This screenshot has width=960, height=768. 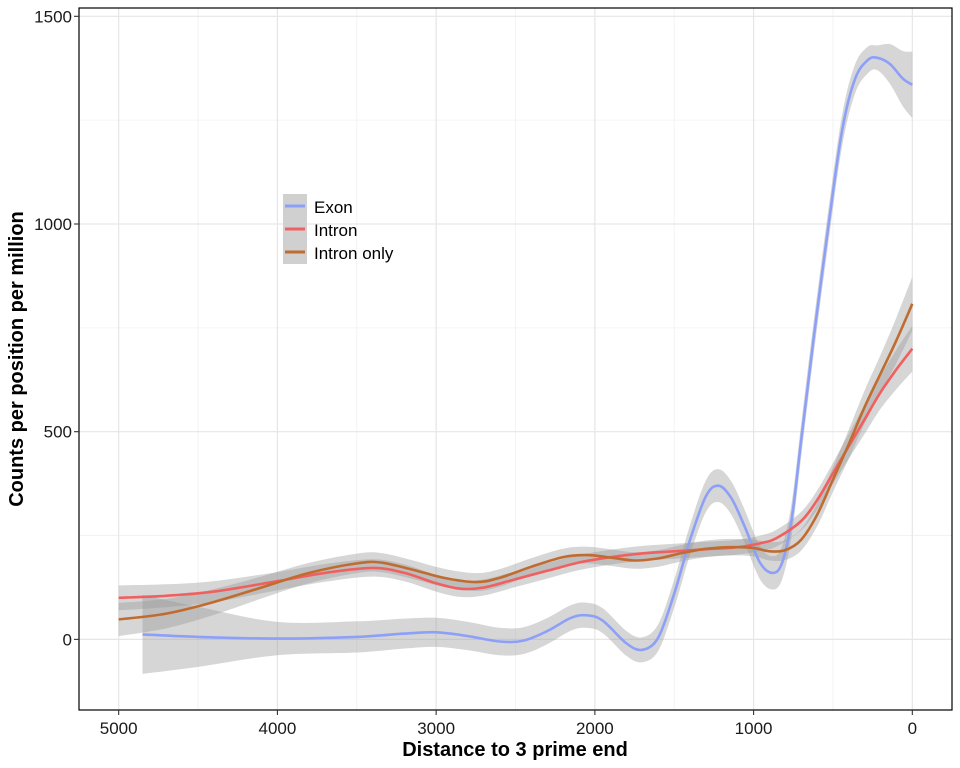 I want to click on y-tick-label: 1500, so click(x=53, y=16).